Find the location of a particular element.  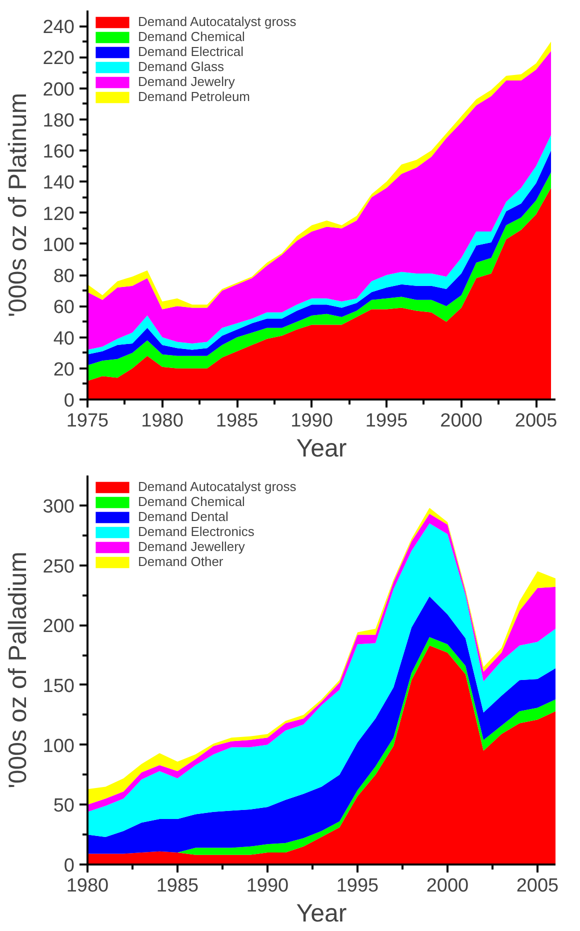

y-tick-label: 300 is located at coordinates (58, 507).